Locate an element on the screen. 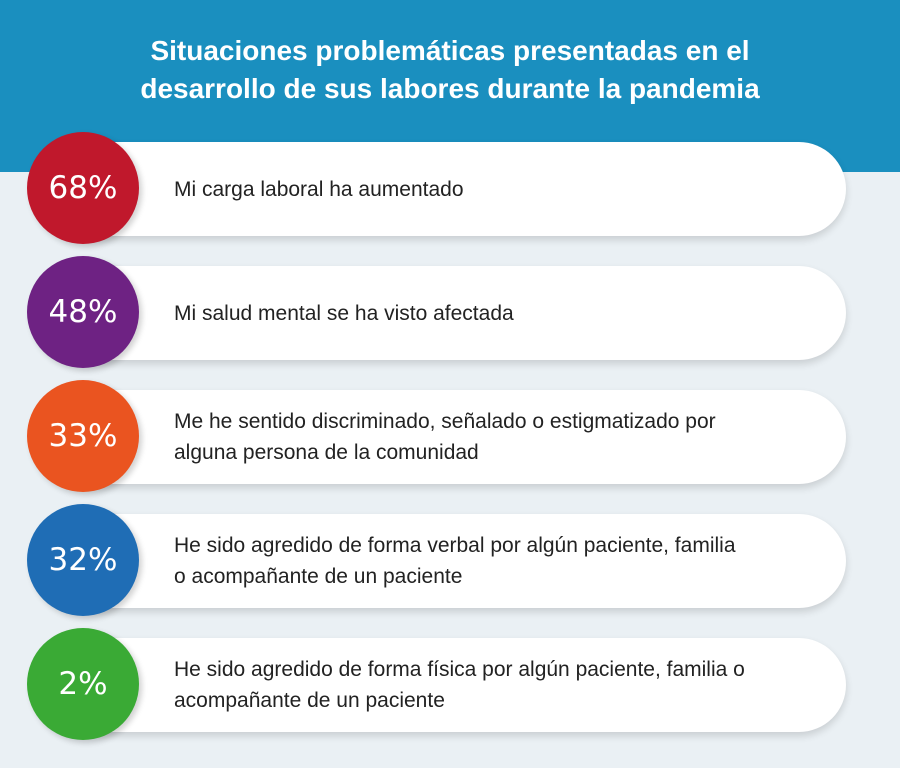 The height and width of the screenshot is (768, 900). value-label: 32% is located at coordinates (83, 560).